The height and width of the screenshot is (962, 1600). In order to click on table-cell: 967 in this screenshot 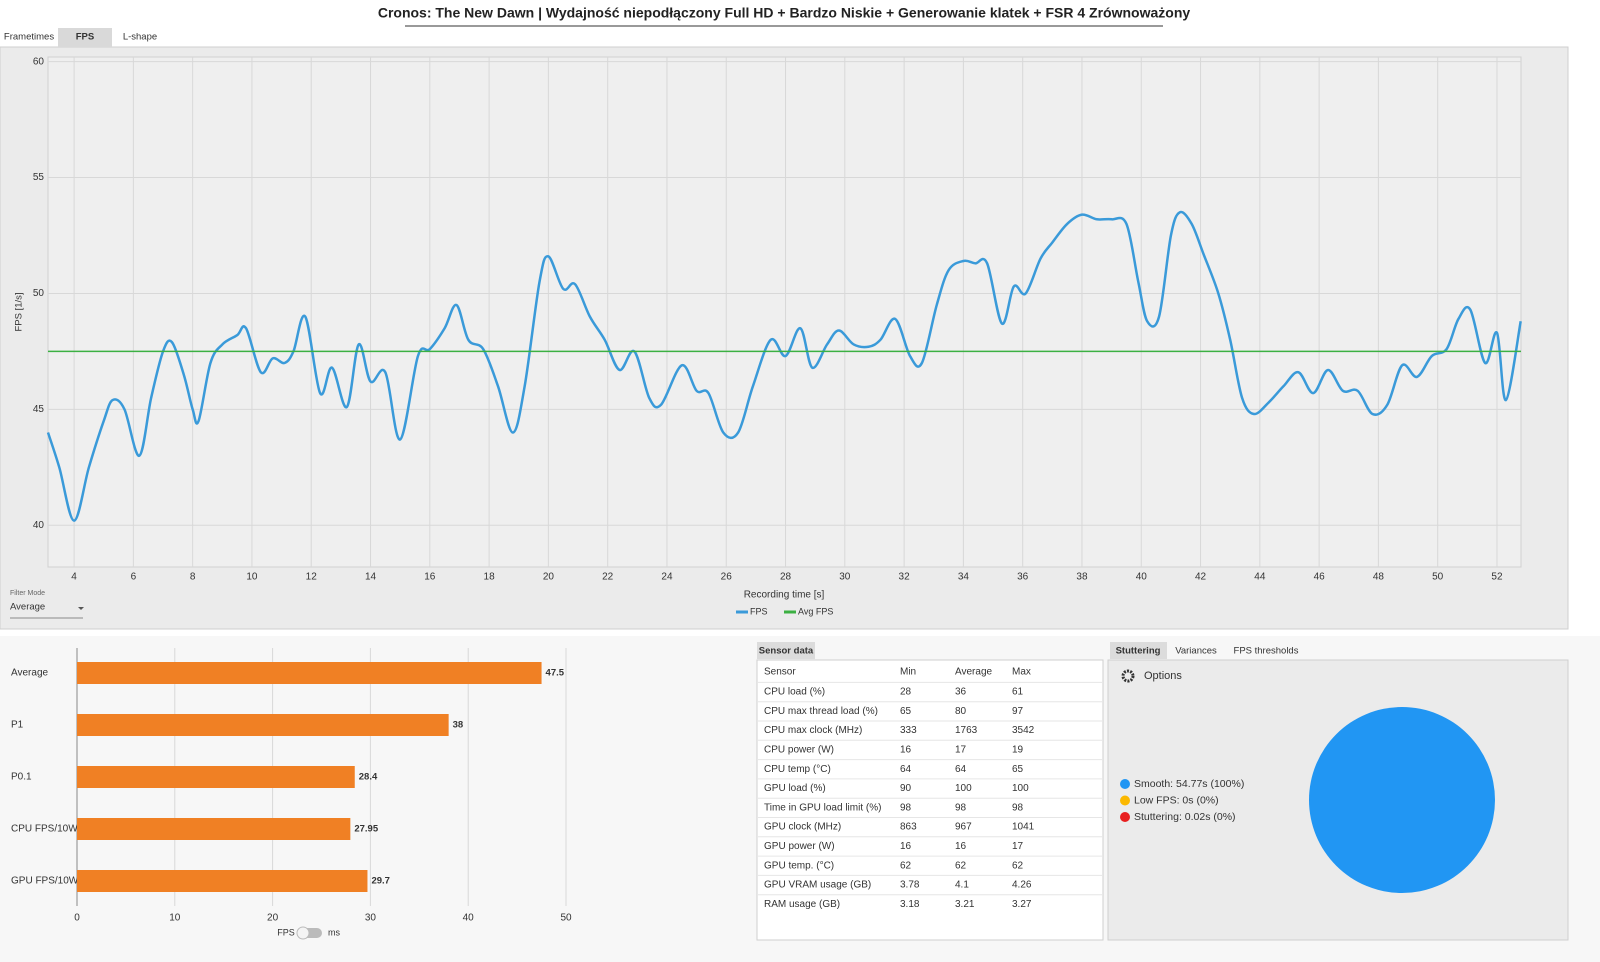, I will do `click(963, 827)`.